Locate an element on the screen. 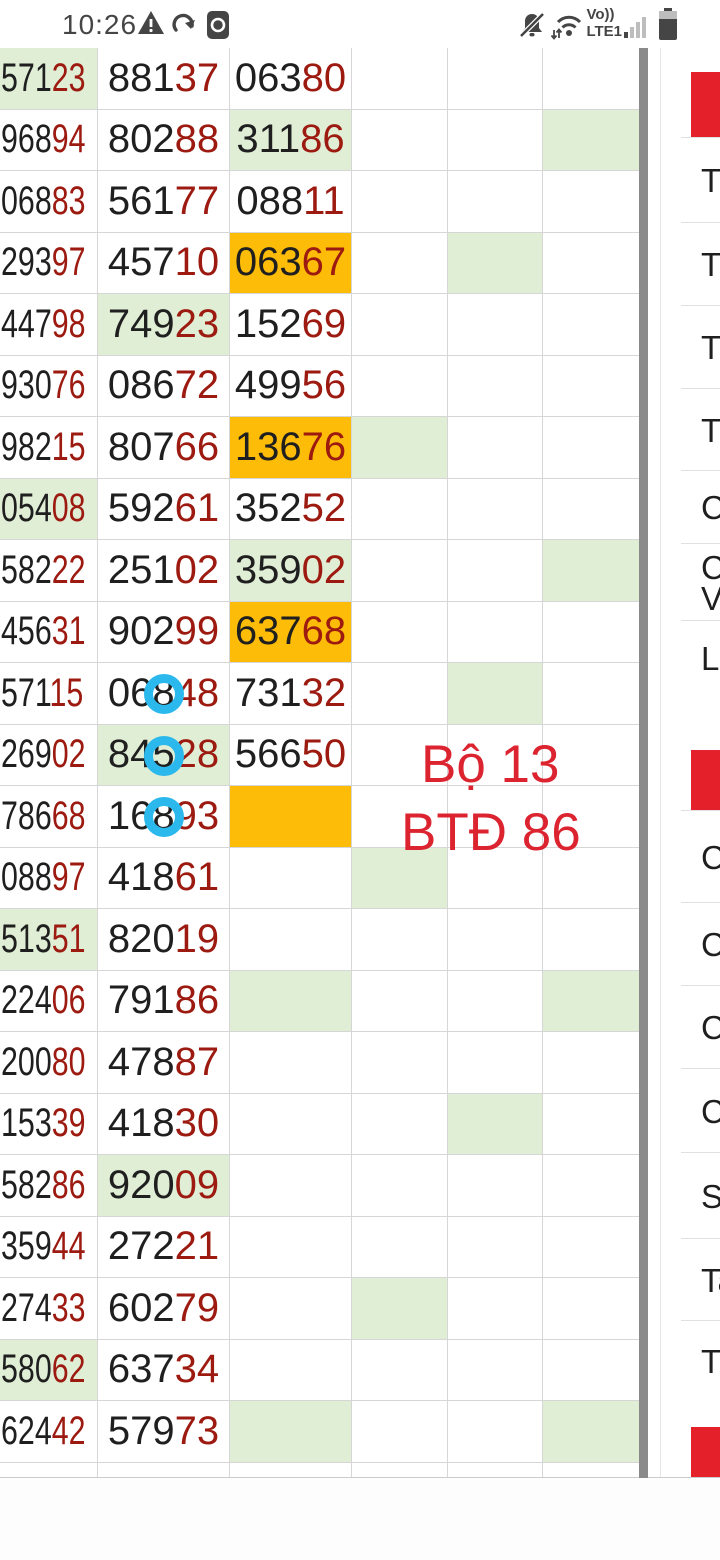  lottery-number: 06883 is located at coordinates (43, 200).